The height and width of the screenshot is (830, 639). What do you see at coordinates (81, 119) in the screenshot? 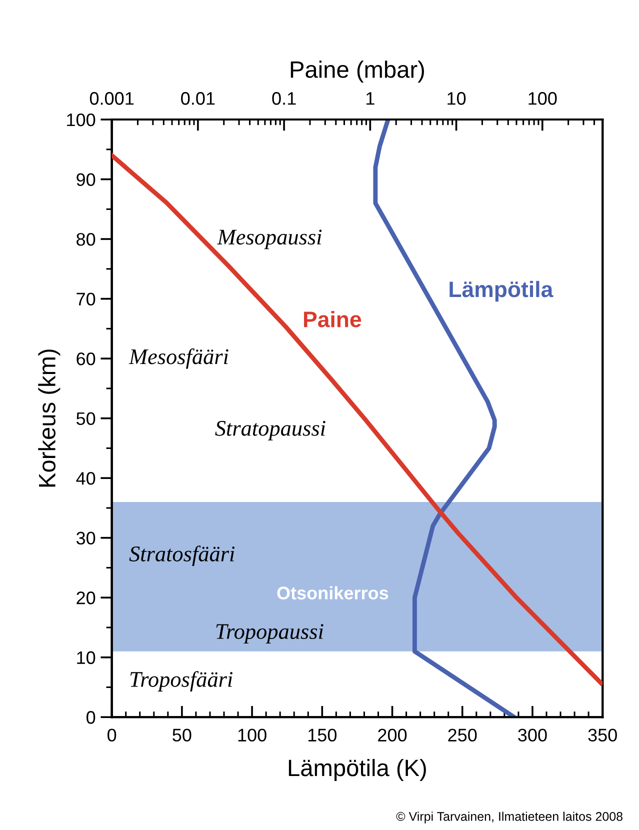
I see `y-tick-label: 100` at bounding box center [81, 119].